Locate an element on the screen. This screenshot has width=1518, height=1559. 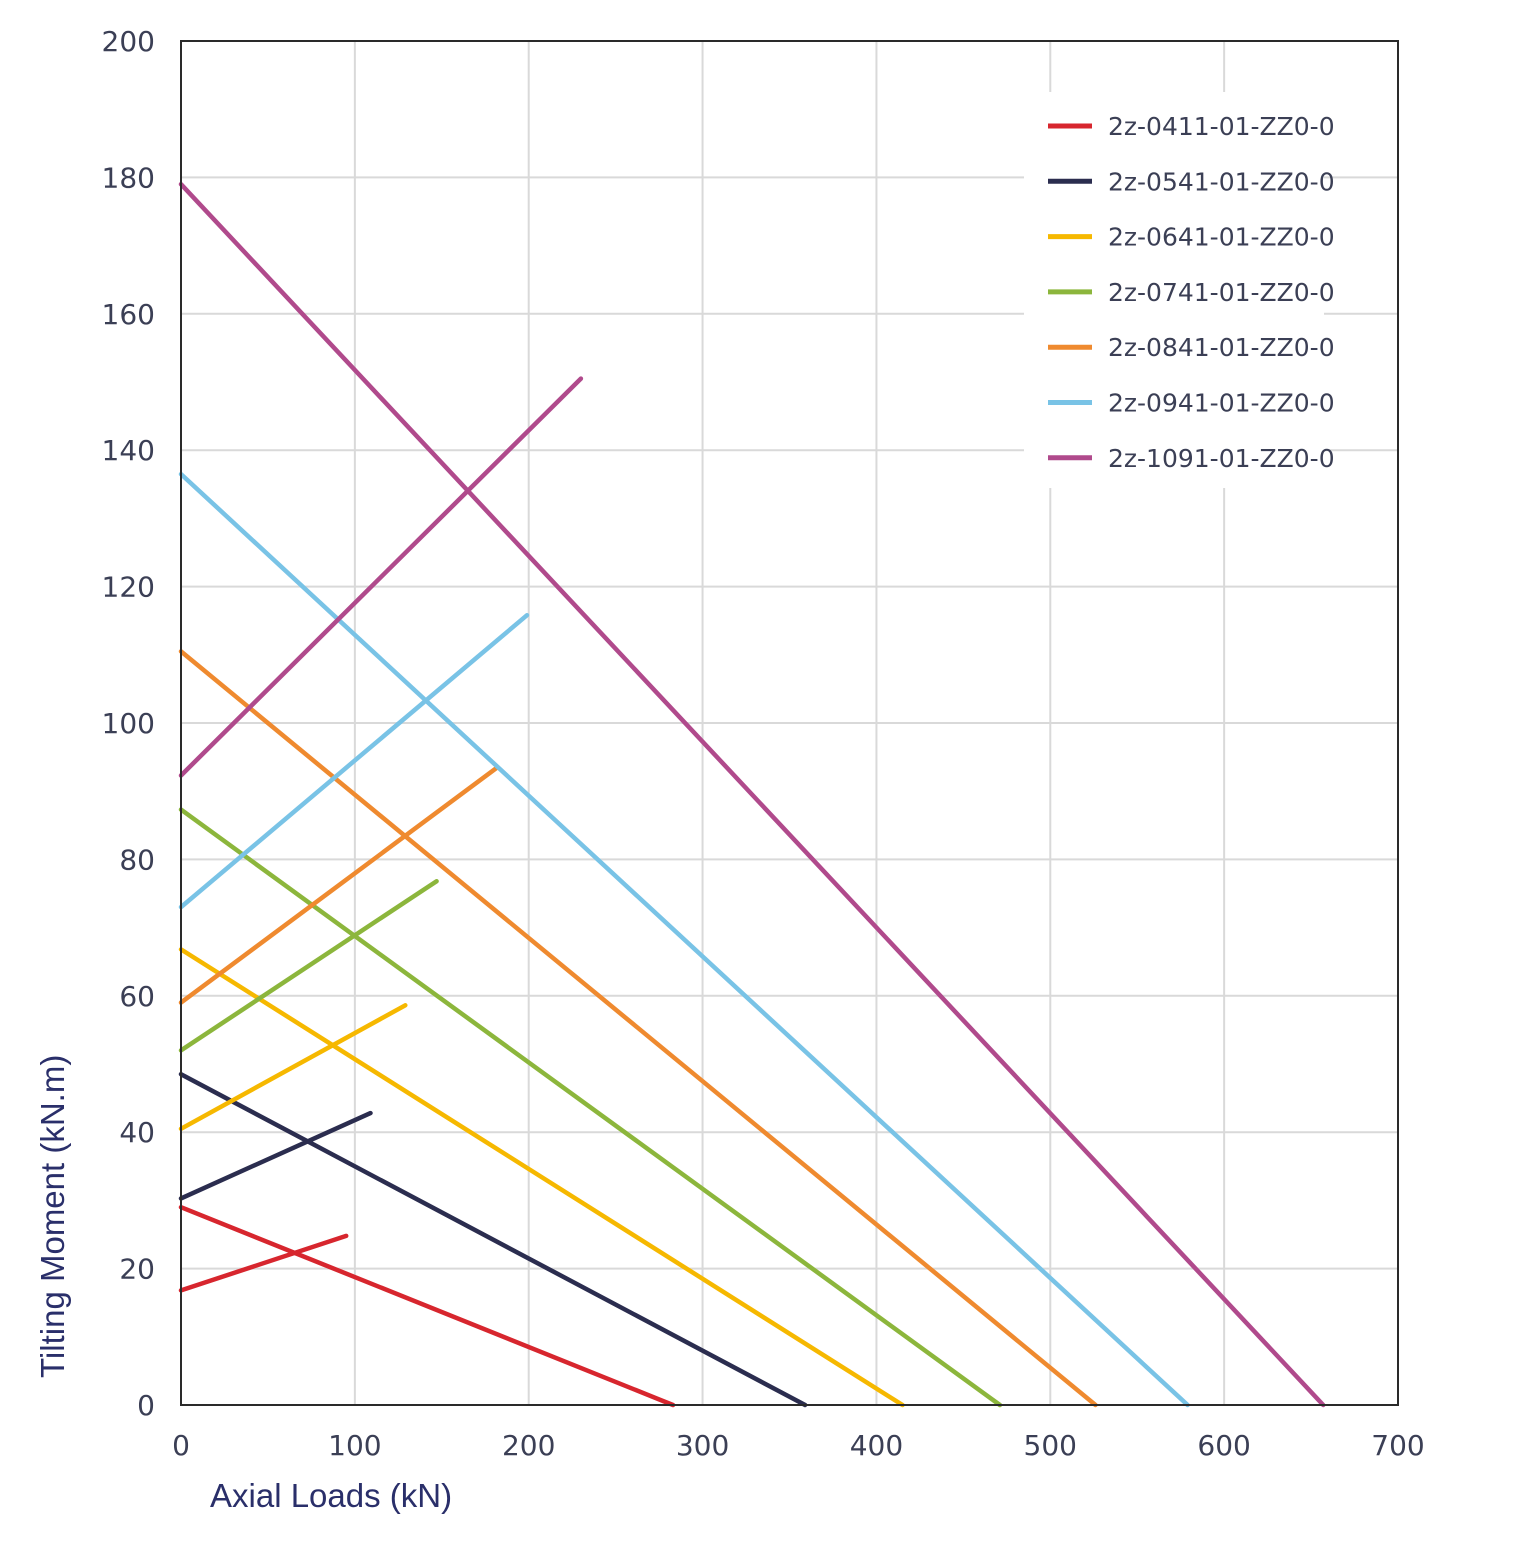
y-tick-label: 120 is located at coordinates (128, 587).